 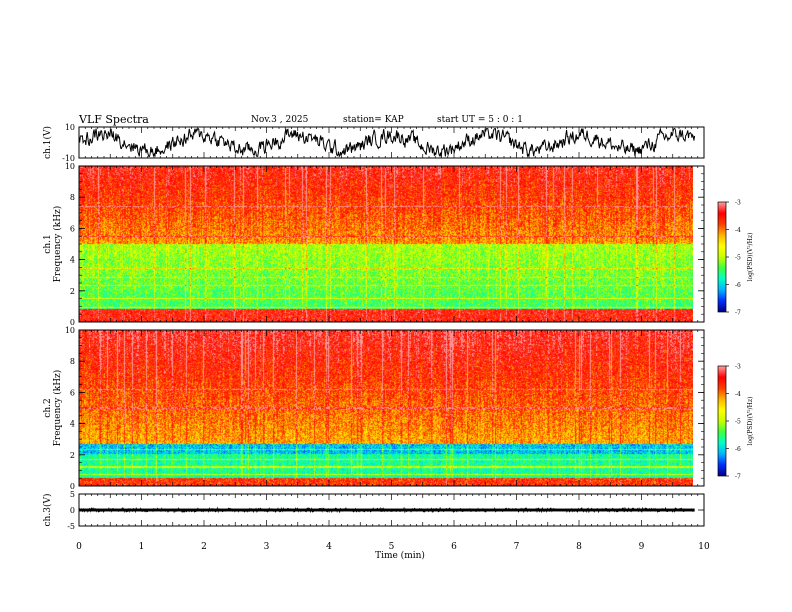 What do you see at coordinates (48, 407) in the screenshot?
I see `ch2-freq-y-label-line1: ch.2` at bounding box center [48, 407].